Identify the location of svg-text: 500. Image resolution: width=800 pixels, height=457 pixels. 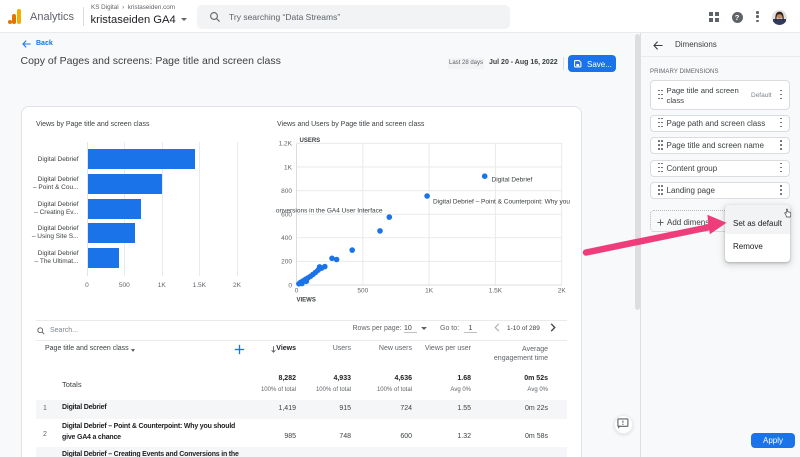
(362, 291).